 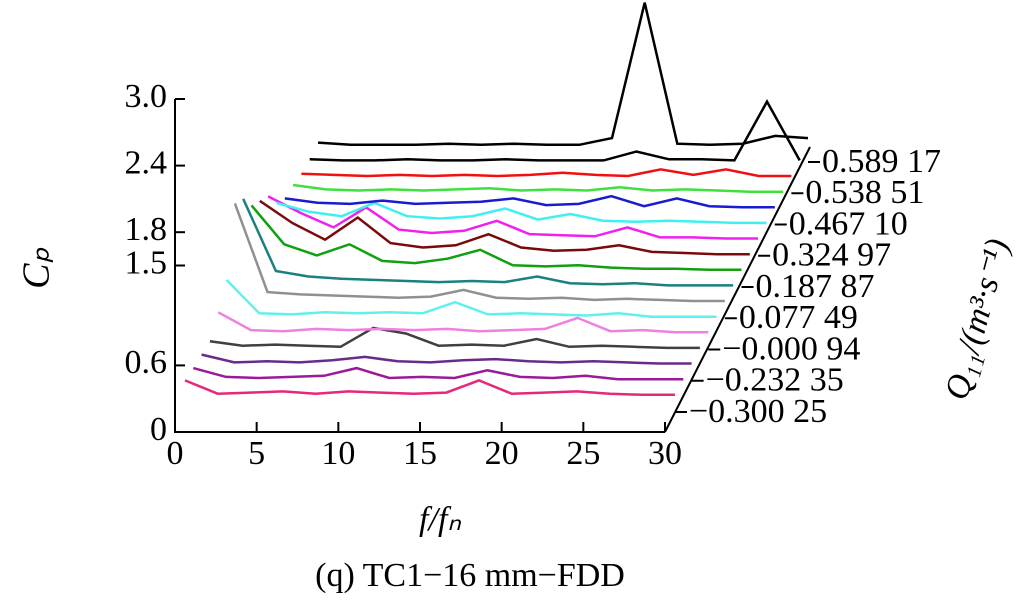 What do you see at coordinates (146, 229) in the screenshot?
I see `y-tick-label: 1.8` at bounding box center [146, 229].